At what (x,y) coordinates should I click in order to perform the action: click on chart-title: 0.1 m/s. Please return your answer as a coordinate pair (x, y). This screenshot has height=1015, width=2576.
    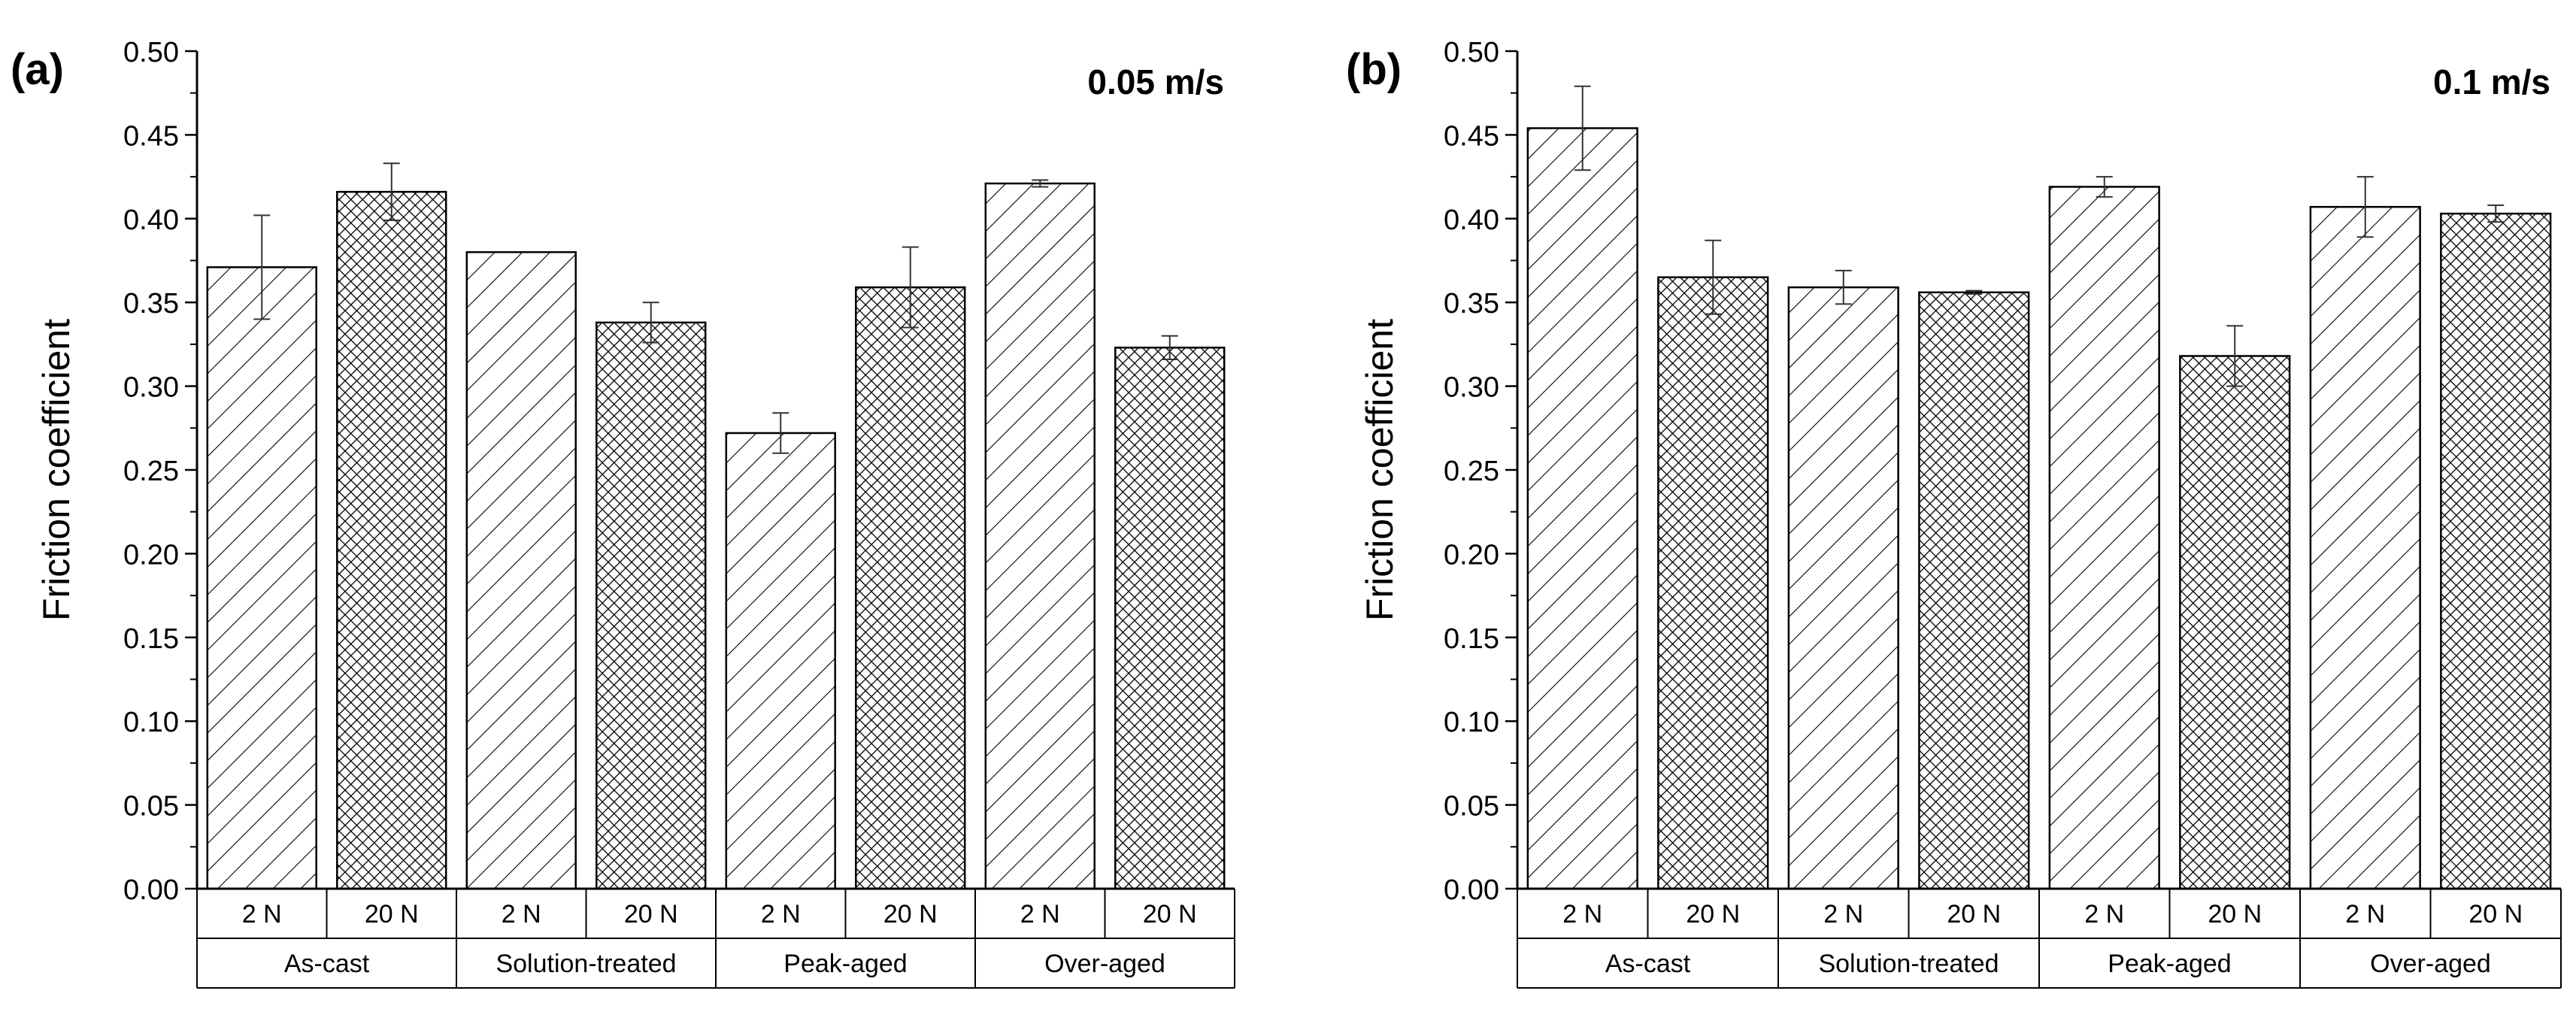
    Looking at the image, I should click on (2491, 82).